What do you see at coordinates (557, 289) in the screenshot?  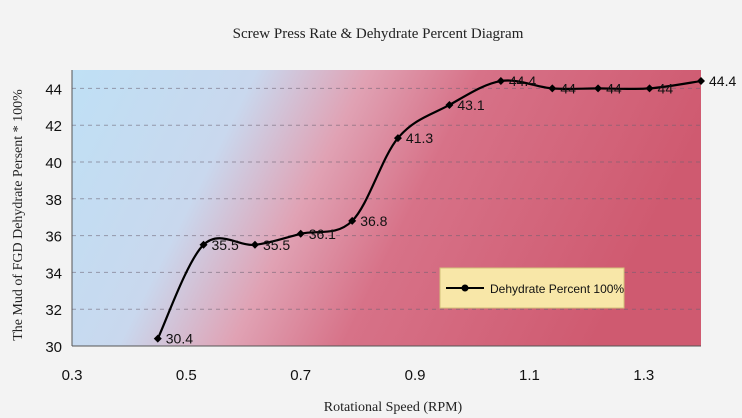 I see `legend-label: Dehydrate Percent 100%` at bounding box center [557, 289].